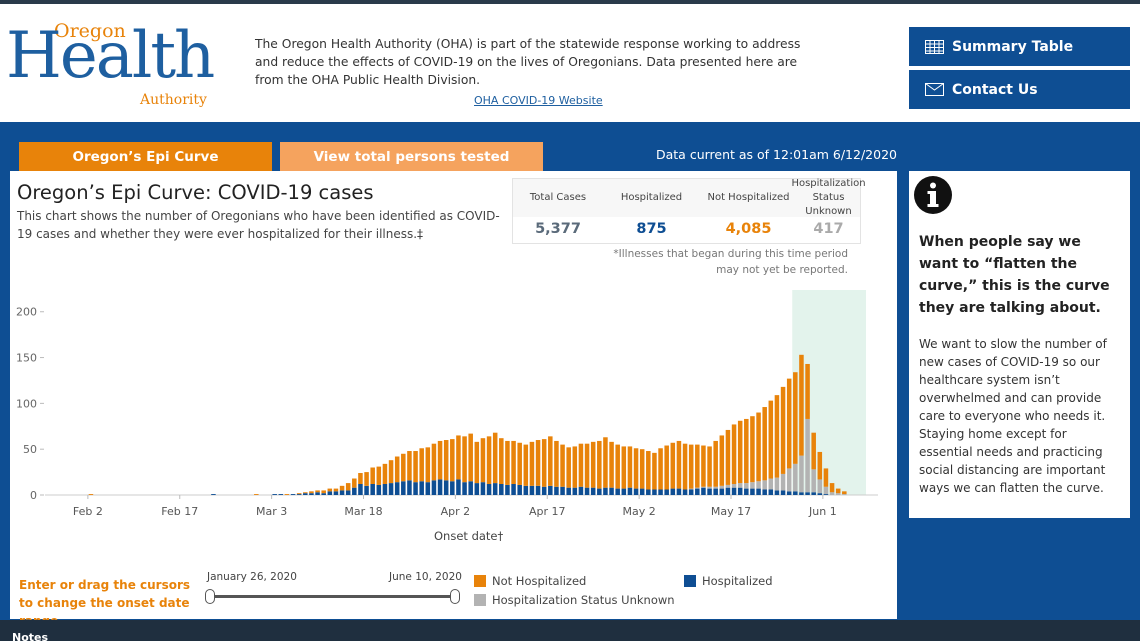 Image resolution: width=1140 pixels, height=641 pixels. What do you see at coordinates (88, 511) in the screenshot?
I see `x-tick-label: Feb 2` at bounding box center [88, 511].